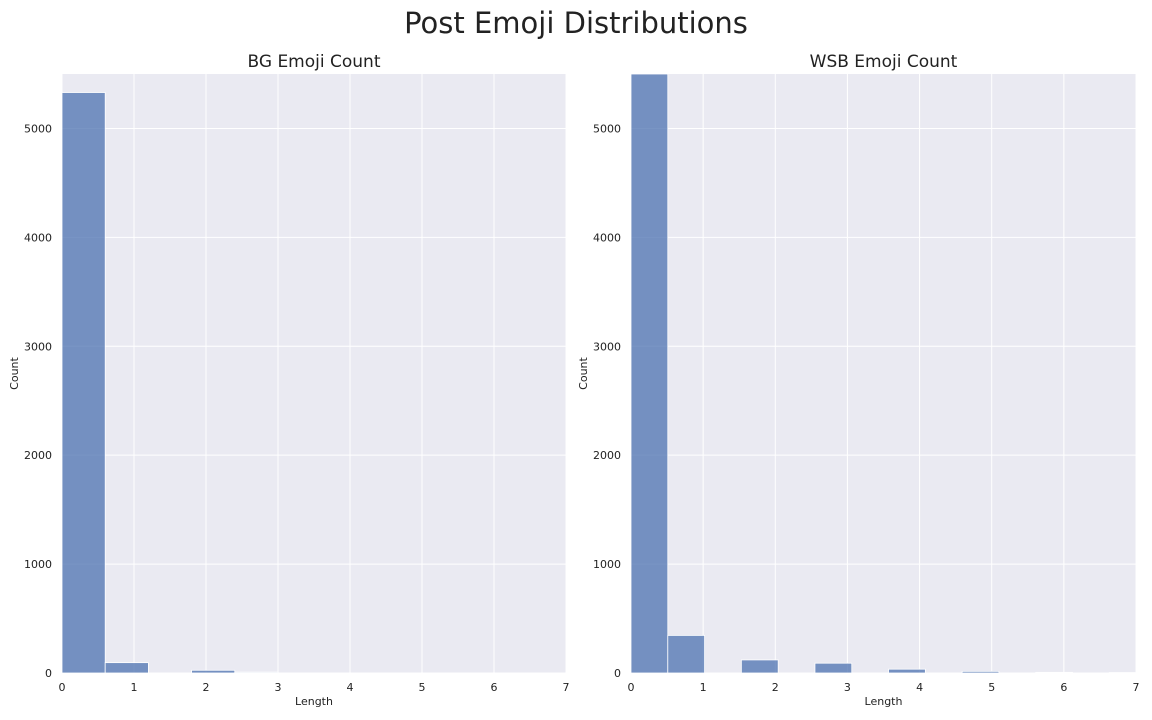 The width and height of the screenshot is (1152, 720). Describe the element at coordinates (617, 673) in the screenshot. I see `panel2-y-tick-label: 0` at that location.